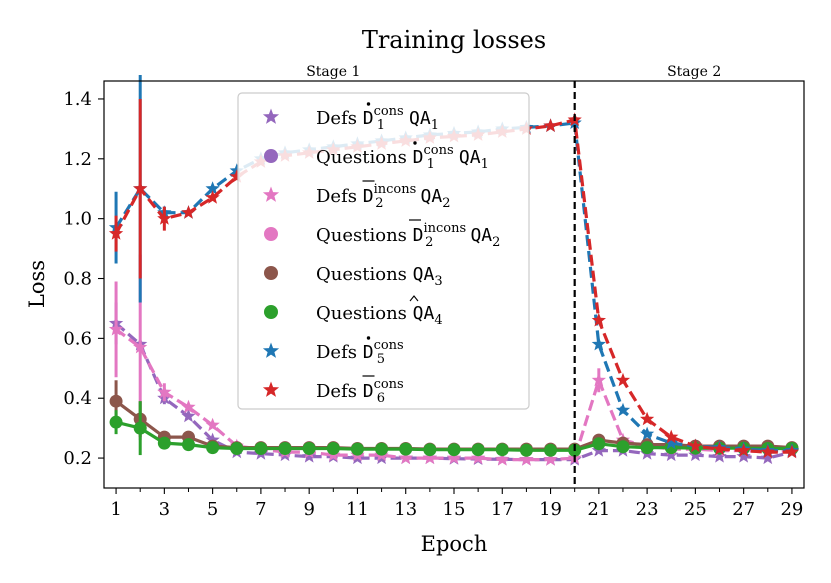 The image size is (831, 583). What do you see at coordinates (164, 509) in the screenshot?
I see `x-tick-label: 3` at bounding box center [164, 509].